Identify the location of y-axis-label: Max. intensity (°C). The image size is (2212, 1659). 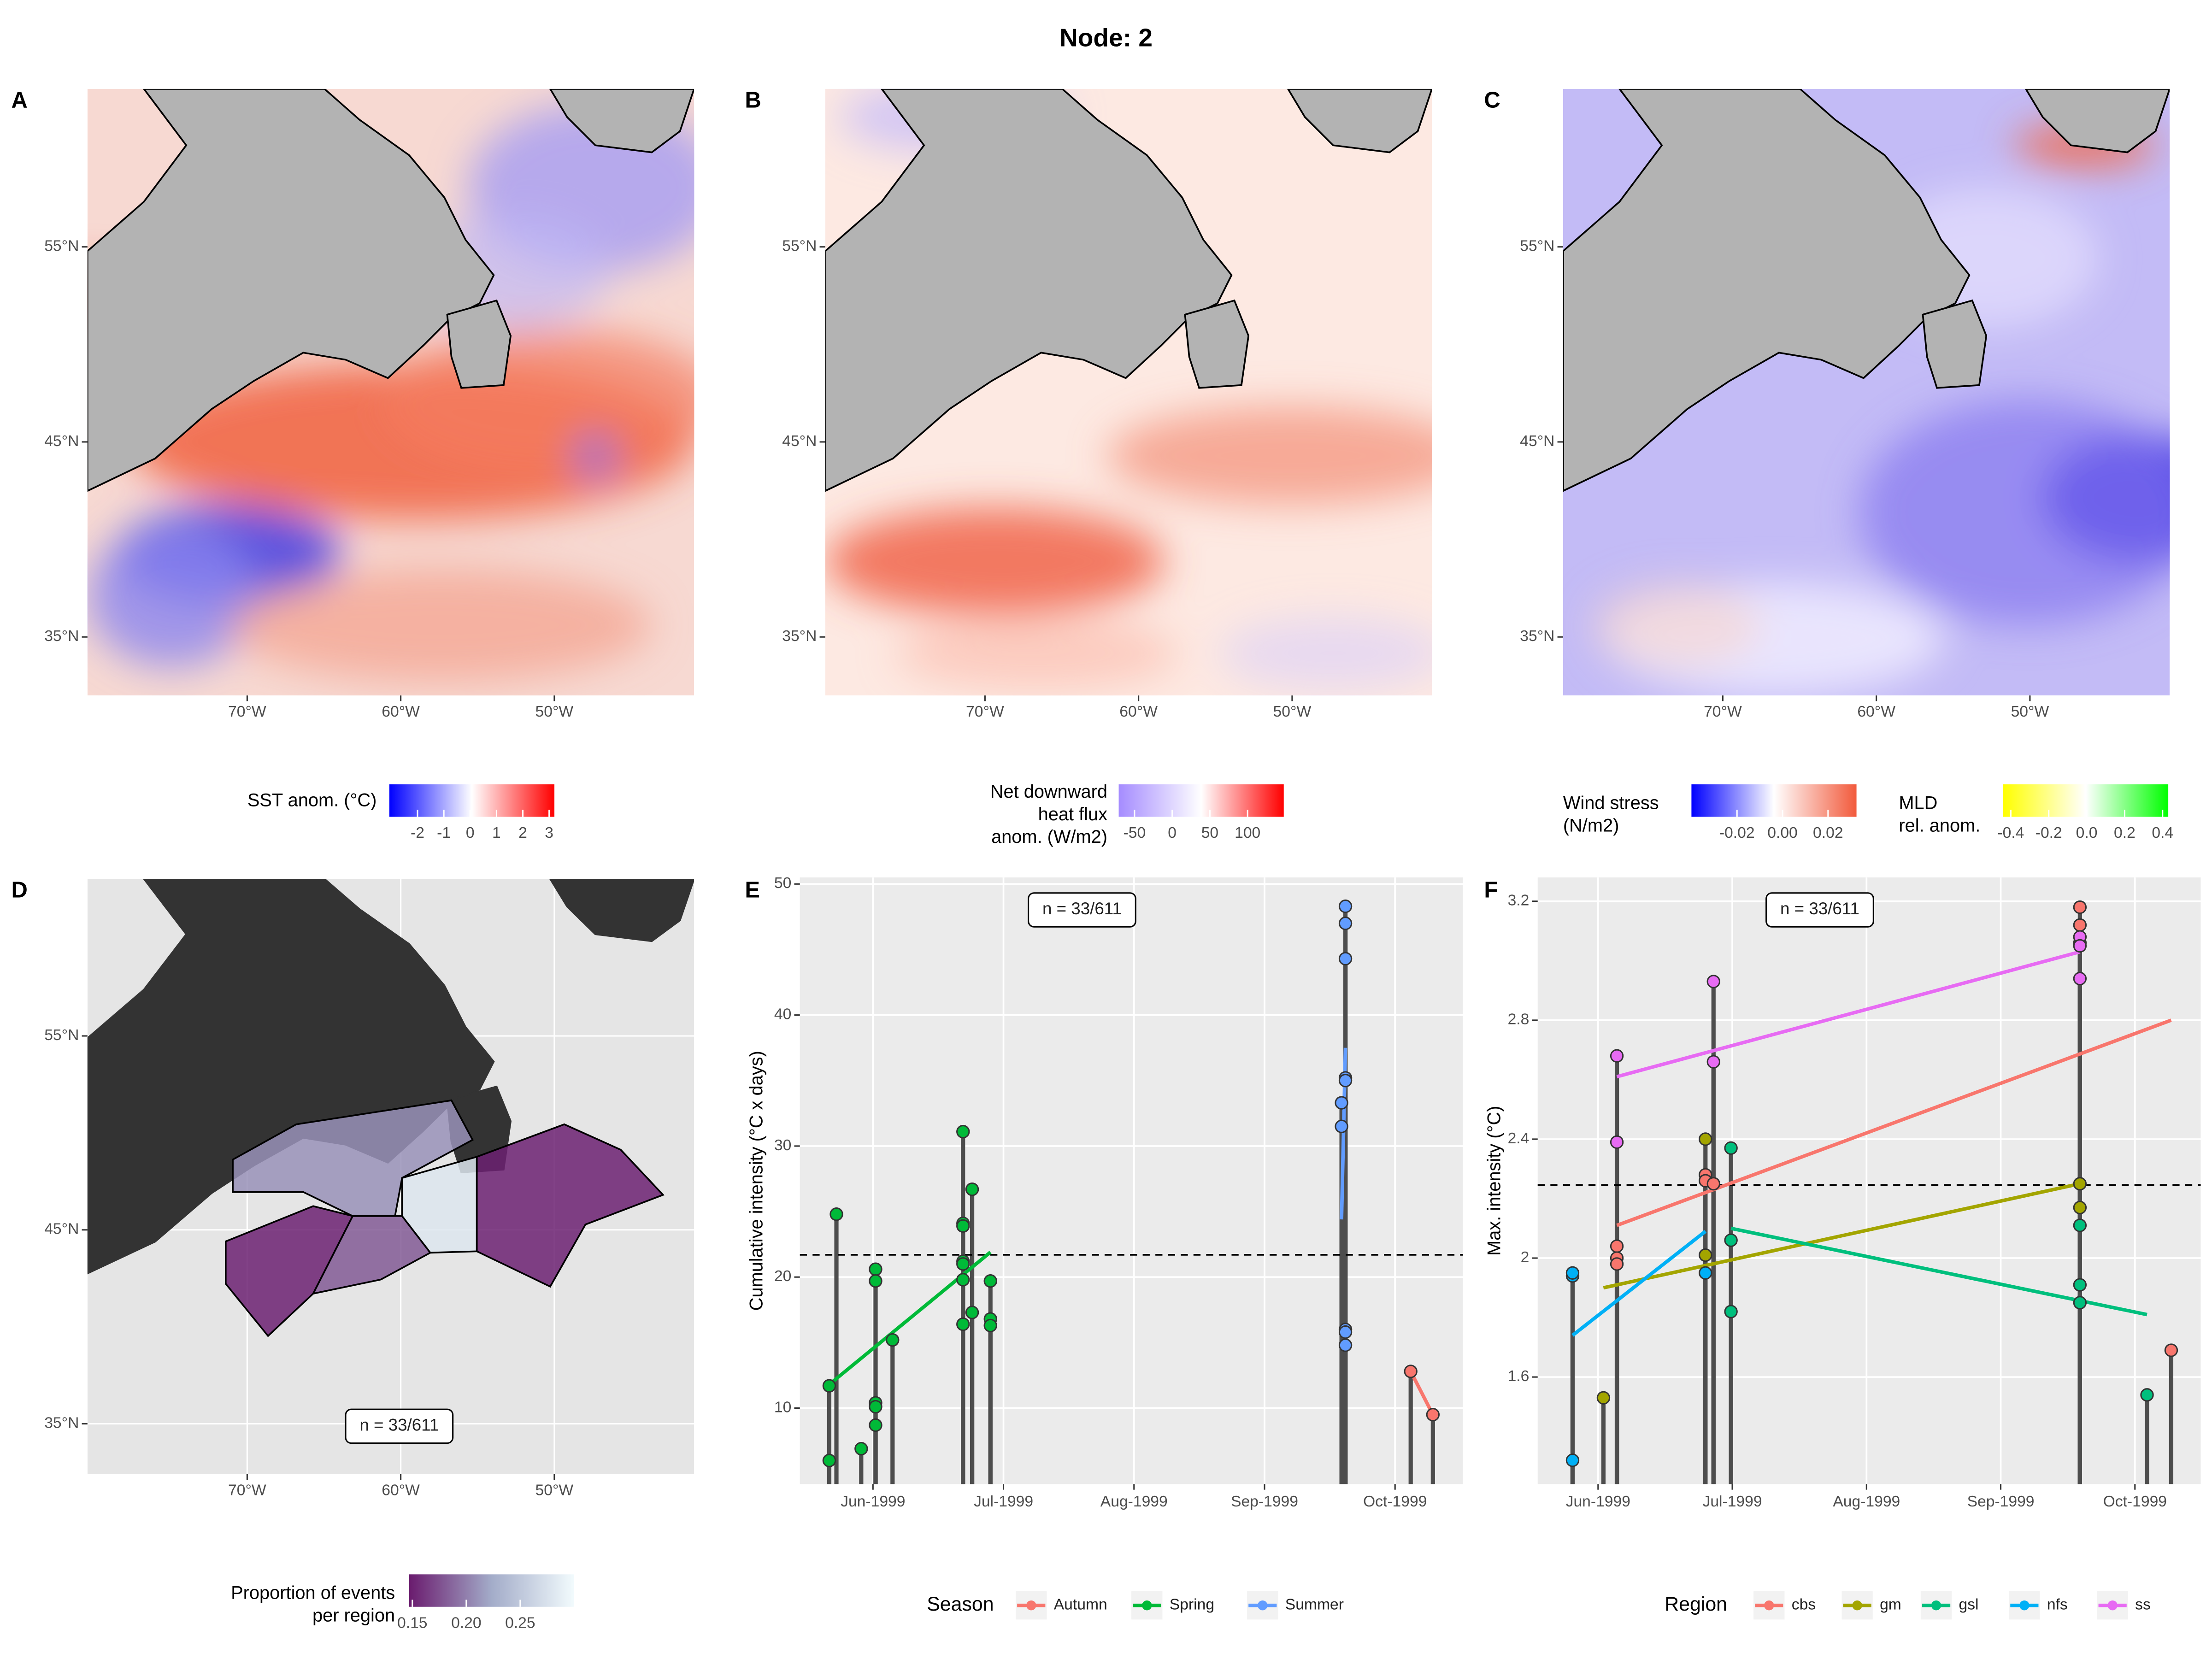
(1494, 1181).